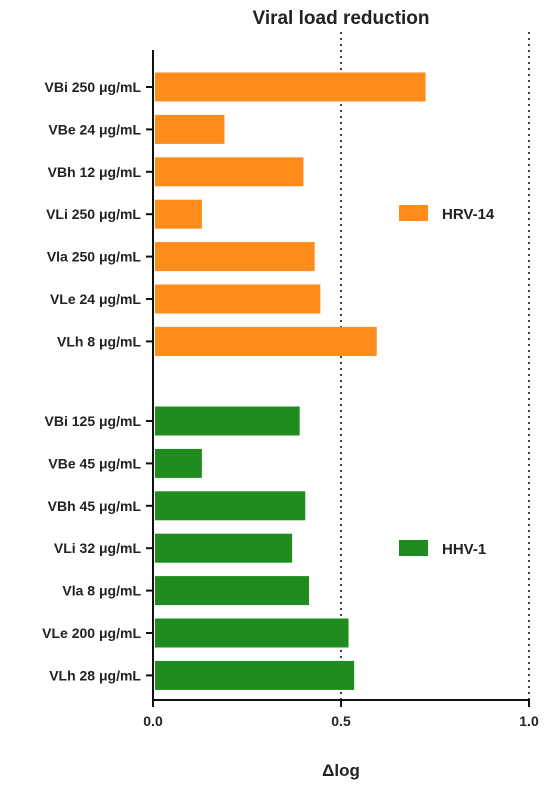  Describe the element at coordinates (153, 721) in the screenshot. I see `x-tick-label: 0.0` at that location.